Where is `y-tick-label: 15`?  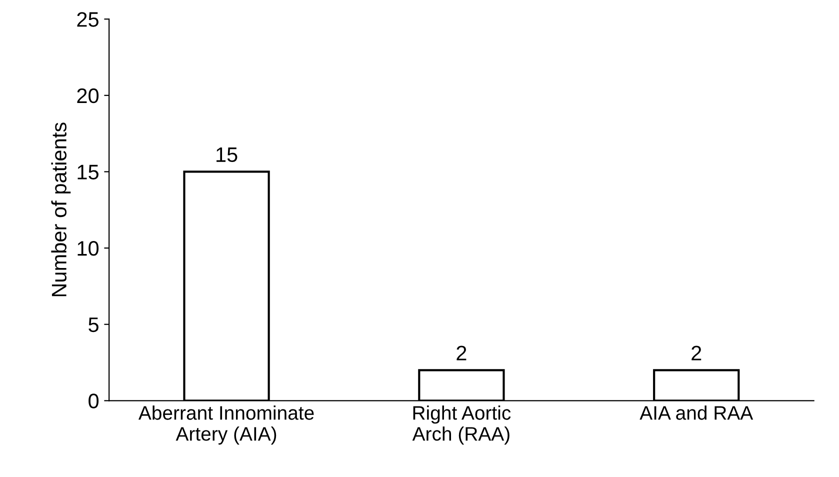
y-tick-label: 15 is located at coordinates (88, 172).